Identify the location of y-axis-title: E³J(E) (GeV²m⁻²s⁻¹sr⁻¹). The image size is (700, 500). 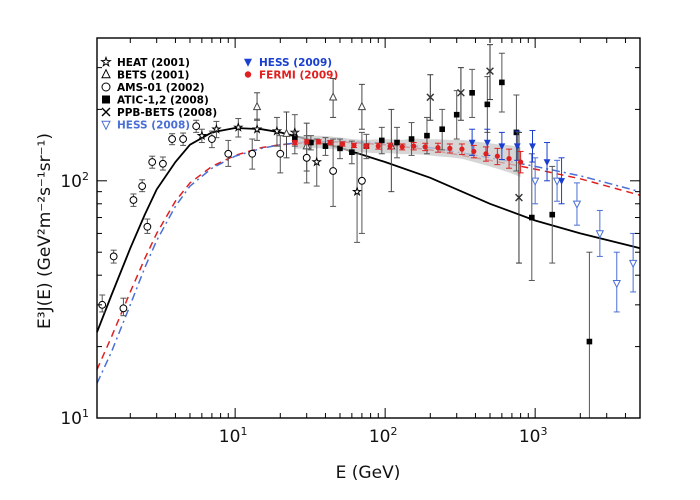
(45, 231).